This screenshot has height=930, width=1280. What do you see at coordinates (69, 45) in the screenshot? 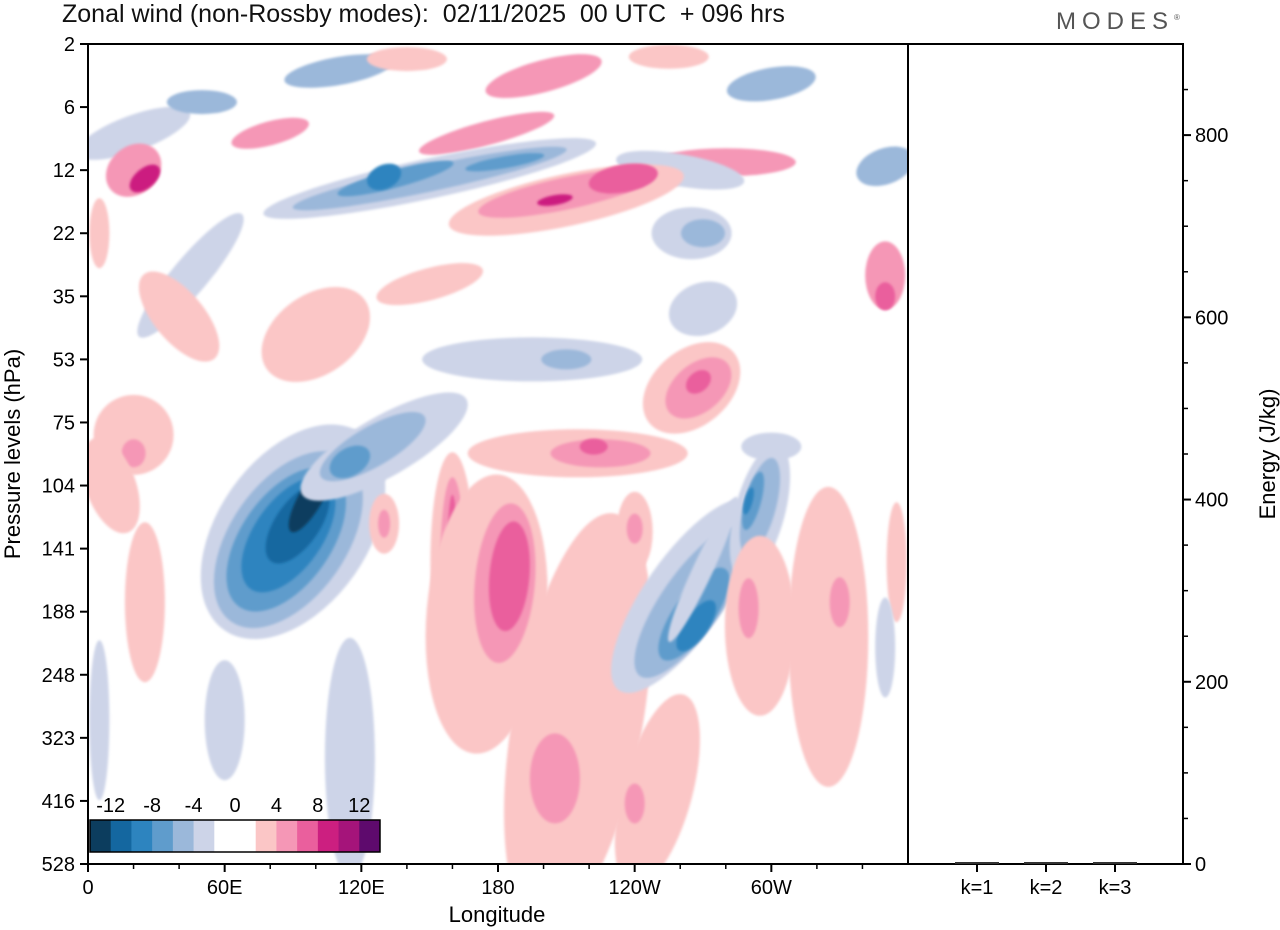
I see `y-tick-label: 2` at bounding box center [69, 45].